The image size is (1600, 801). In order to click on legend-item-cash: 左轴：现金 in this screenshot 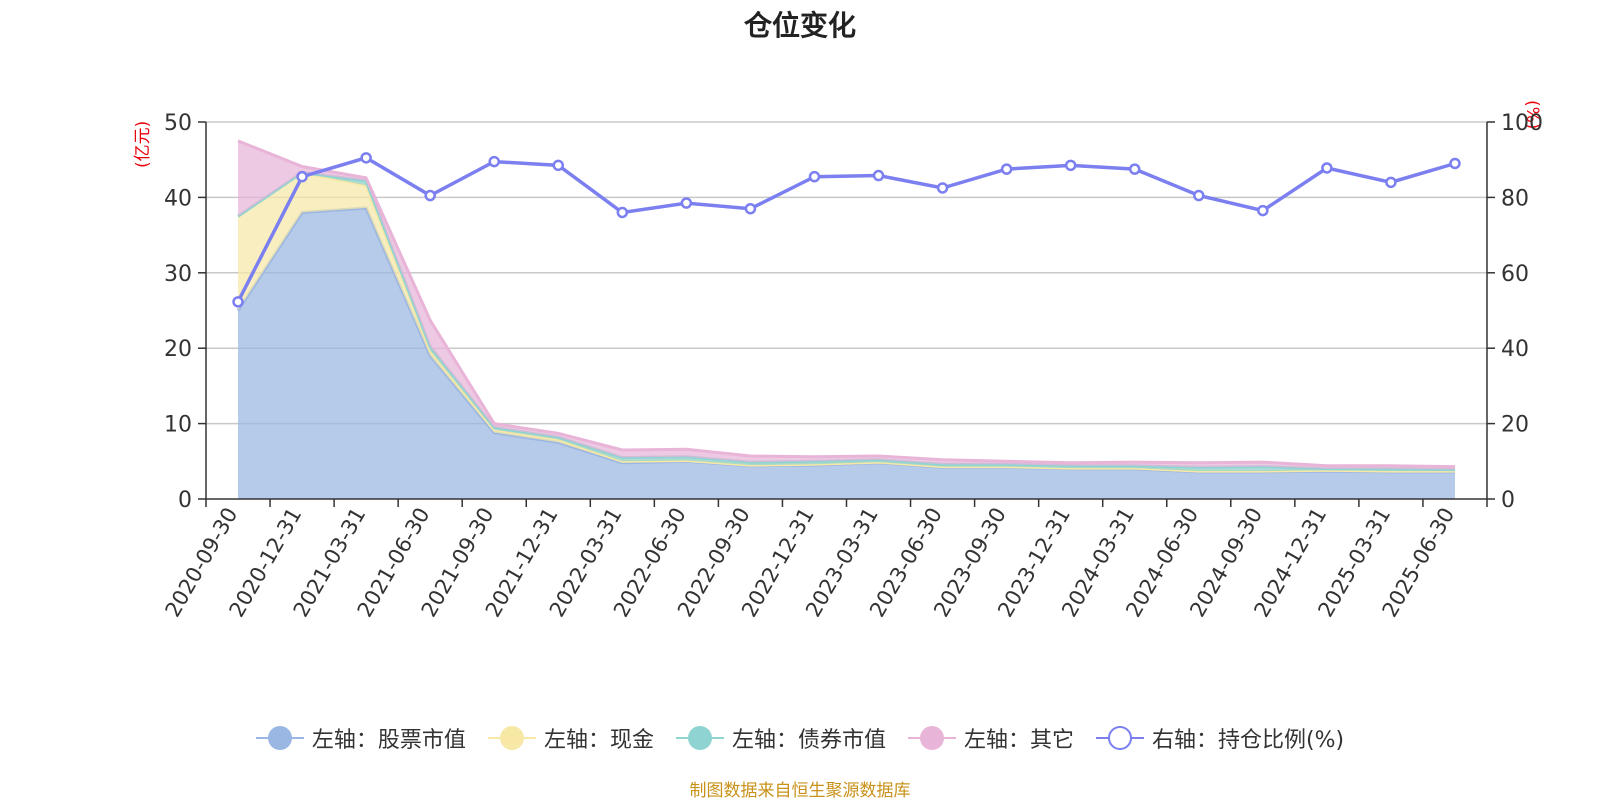, I will do `click(570, 738)`.